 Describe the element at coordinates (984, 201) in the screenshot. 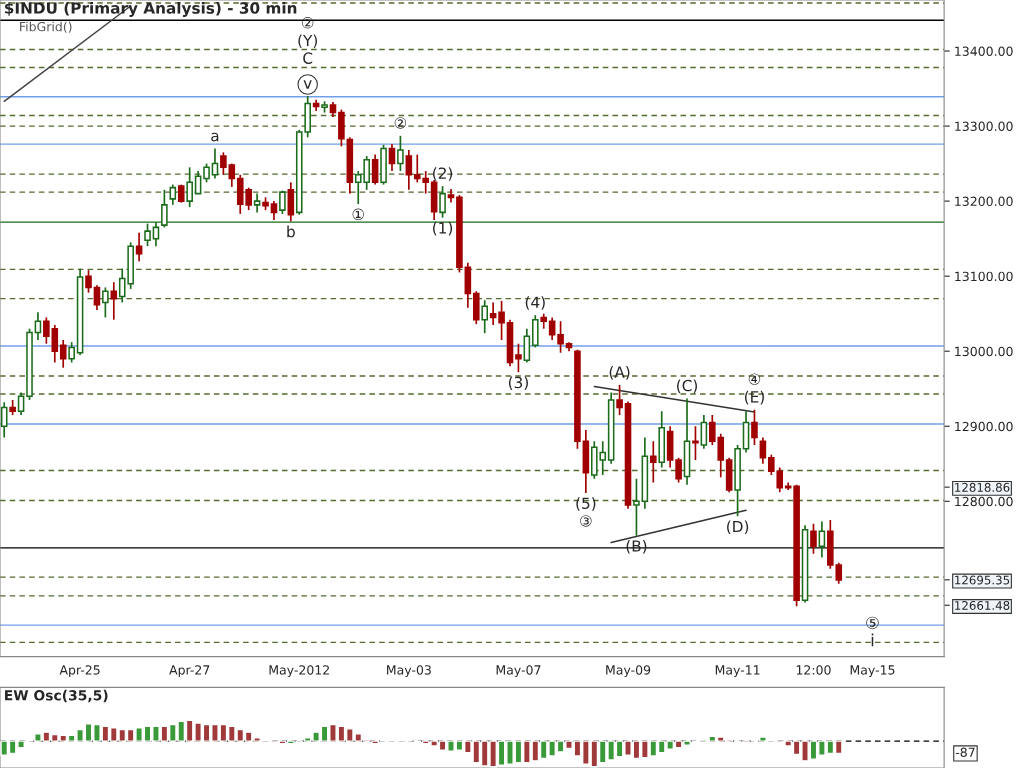

I see `y-tick-label: 13200.00` at that location.